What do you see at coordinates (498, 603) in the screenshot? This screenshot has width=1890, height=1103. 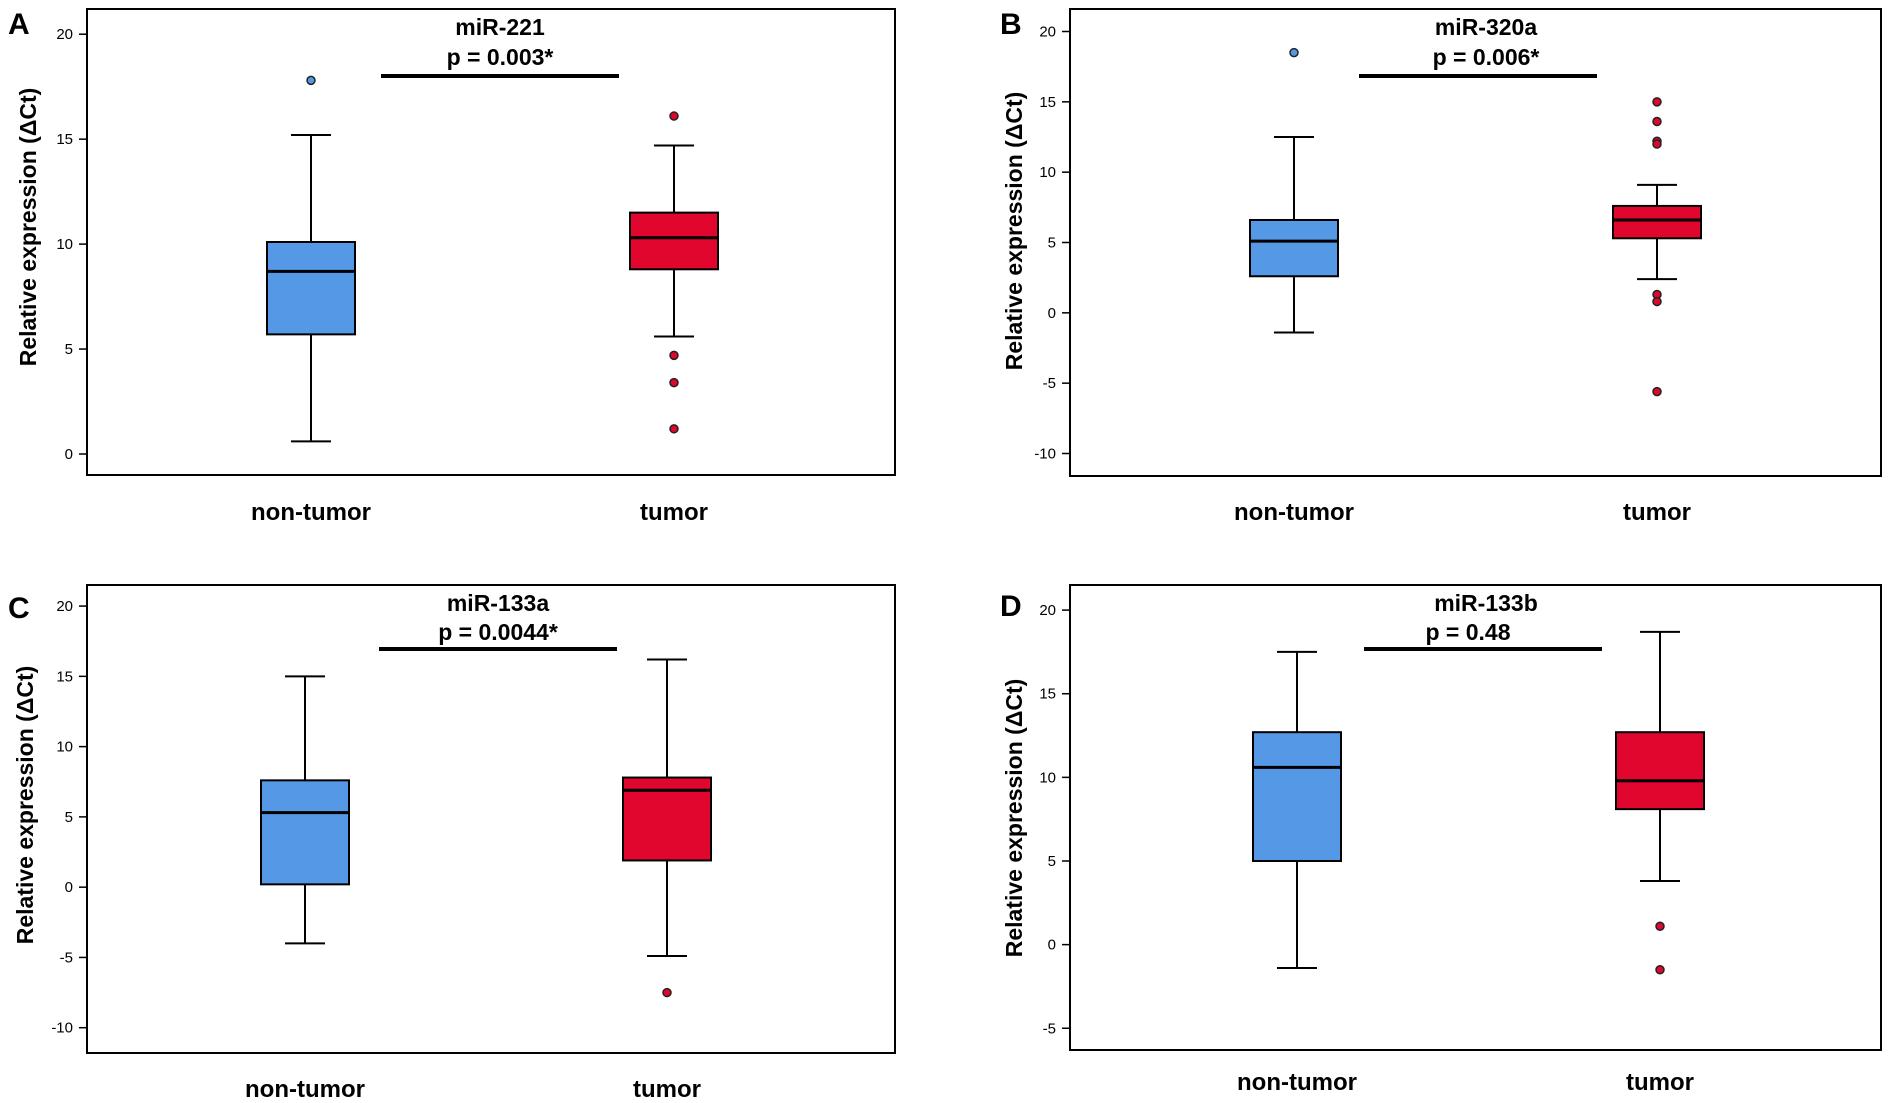 I see `chart-title: miR-133a` at bounding box center [498, 603].